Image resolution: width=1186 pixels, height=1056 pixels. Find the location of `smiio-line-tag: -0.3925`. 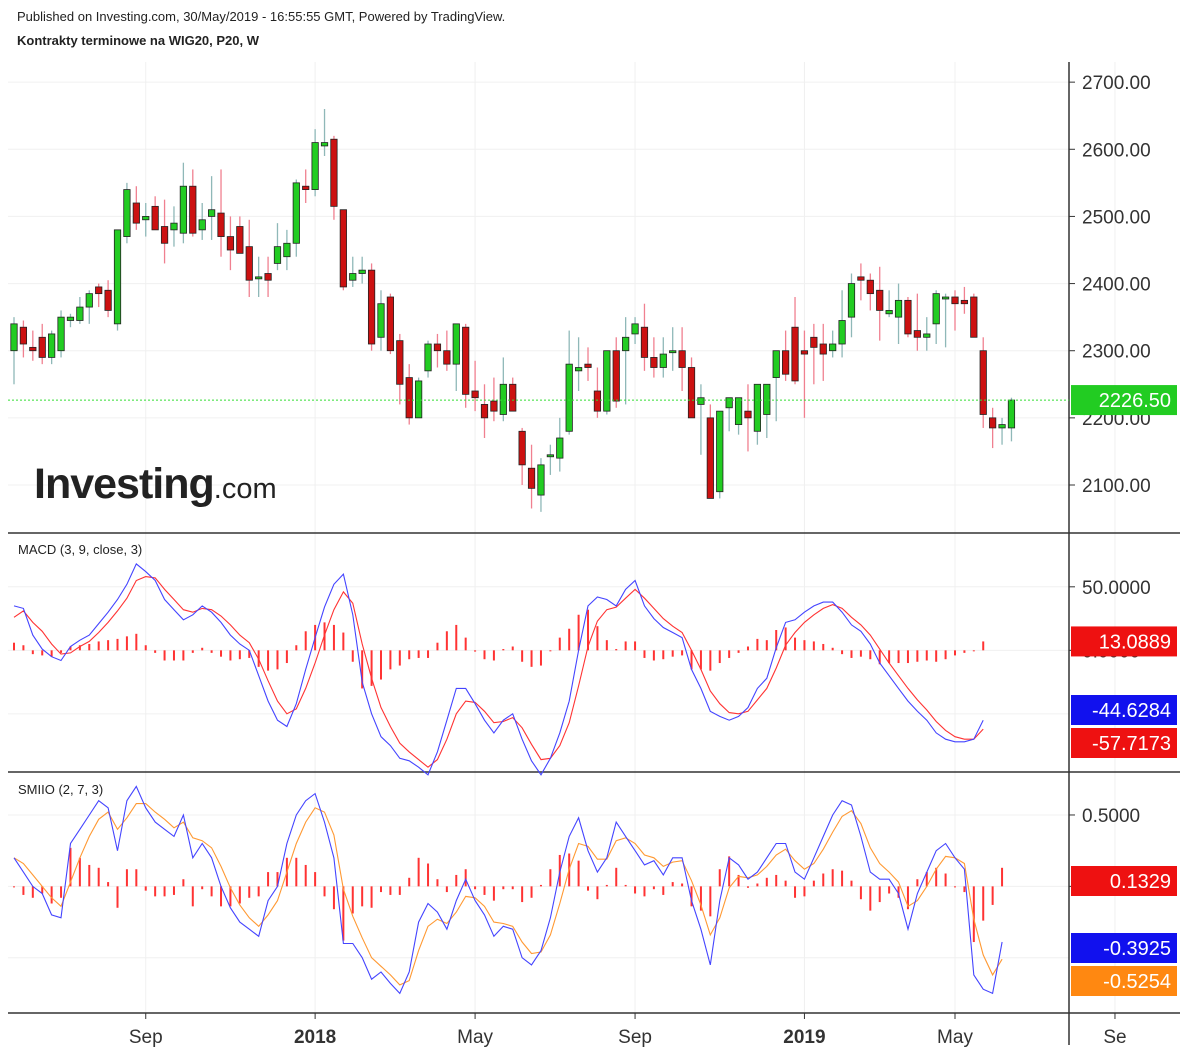

smiio-line-tag: -0.3925 is located at coordinates (1124, 948).